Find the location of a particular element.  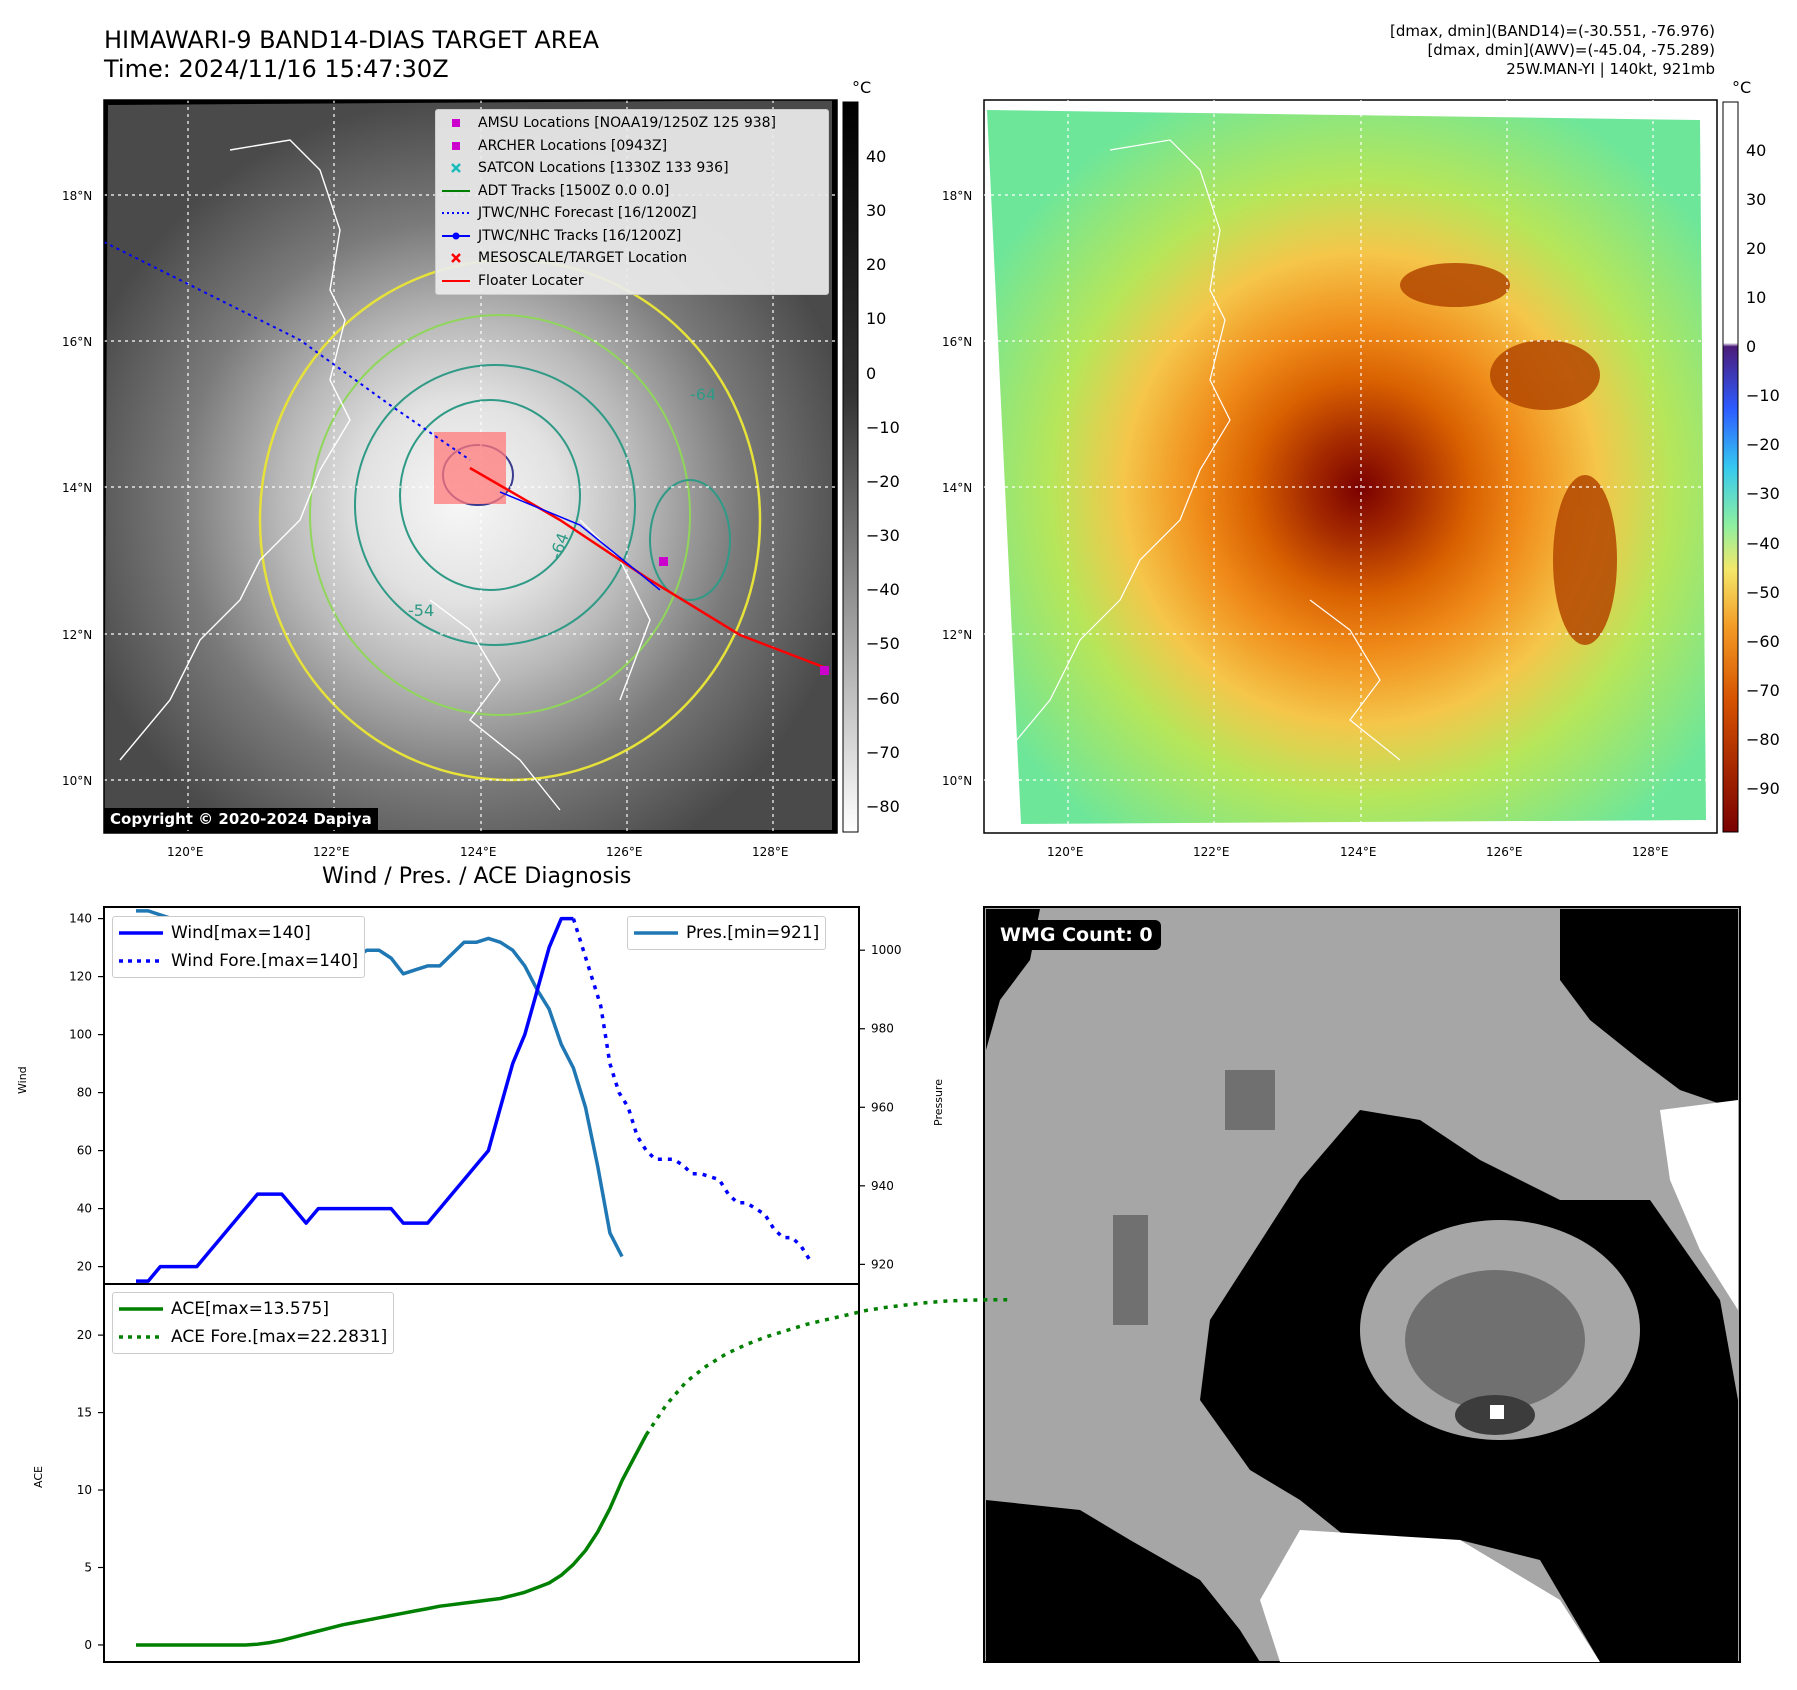

legend-jtwc-tracks: JTWC/NHC Tracks [16/1200Z] is located at coordinates (632, 236).